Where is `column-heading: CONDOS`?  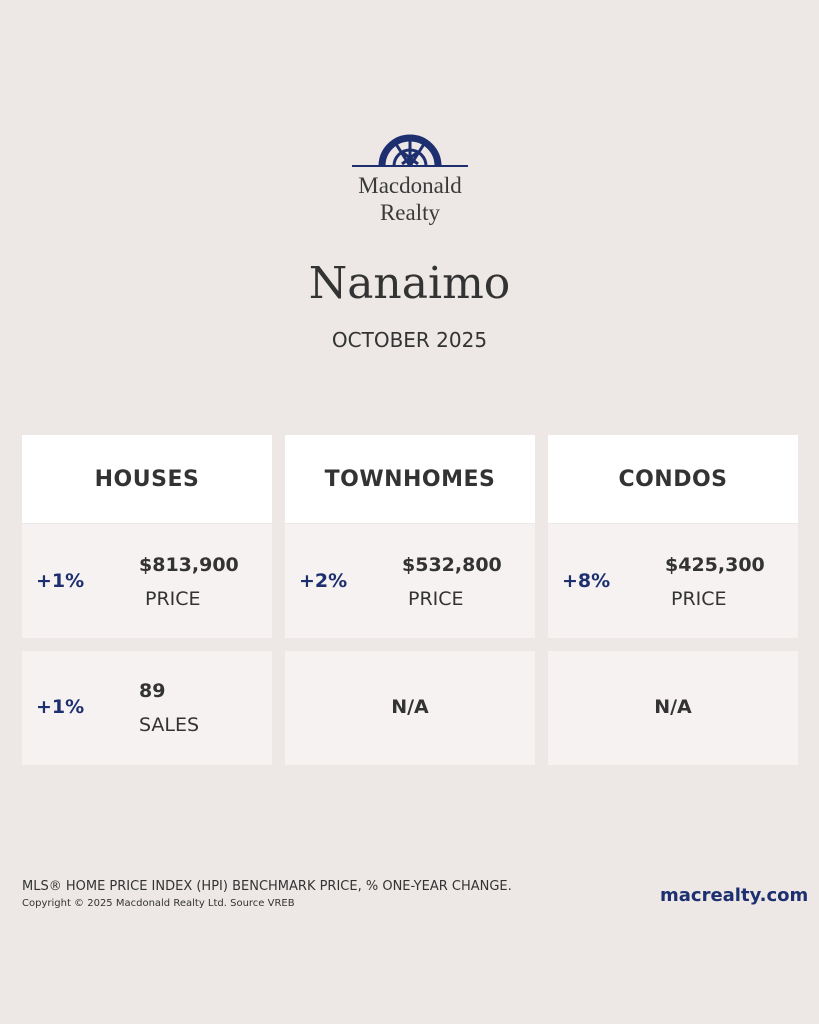
column-heading: CONDOS is located at coordinates (673, 479).